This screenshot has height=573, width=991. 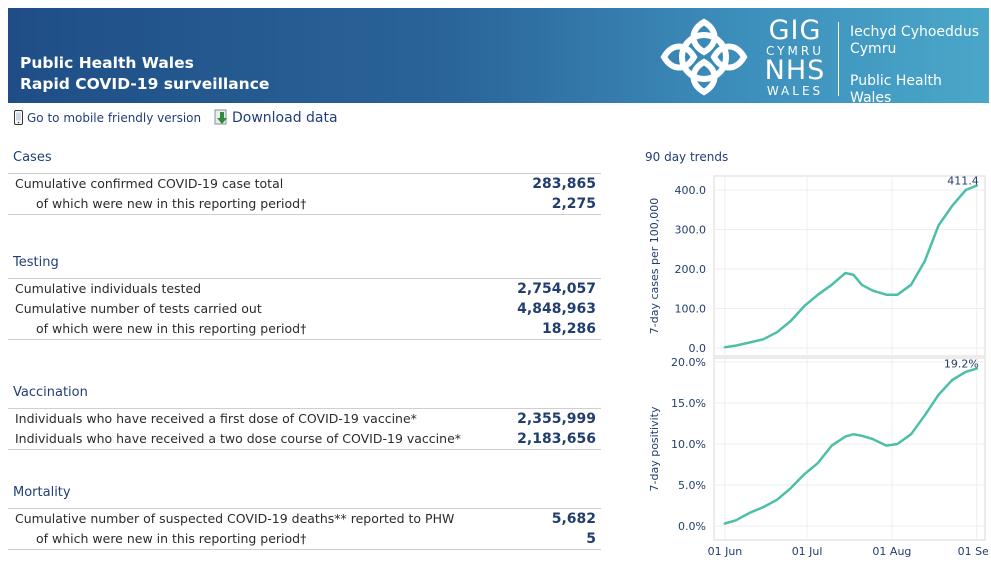 I want to click on table-row: Cumulative individuals tested 2,754,057, so click(x=304, y=289).